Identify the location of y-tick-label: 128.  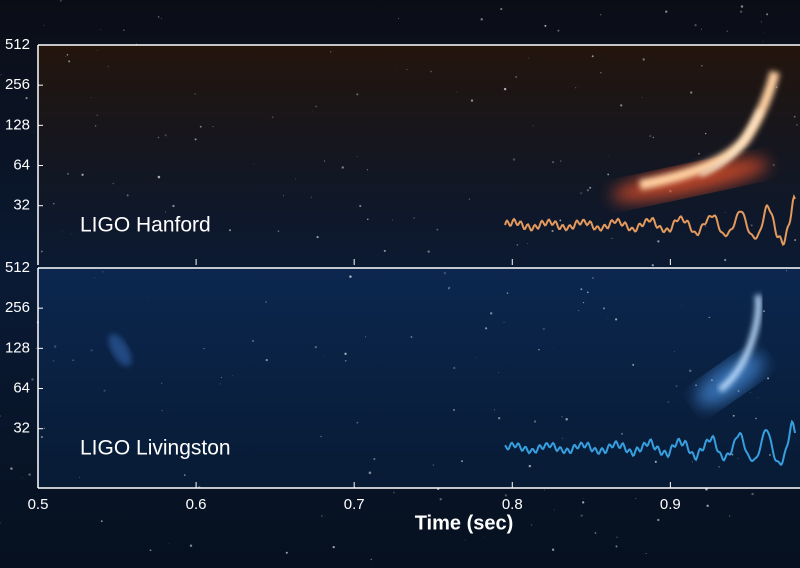
(17, 347).